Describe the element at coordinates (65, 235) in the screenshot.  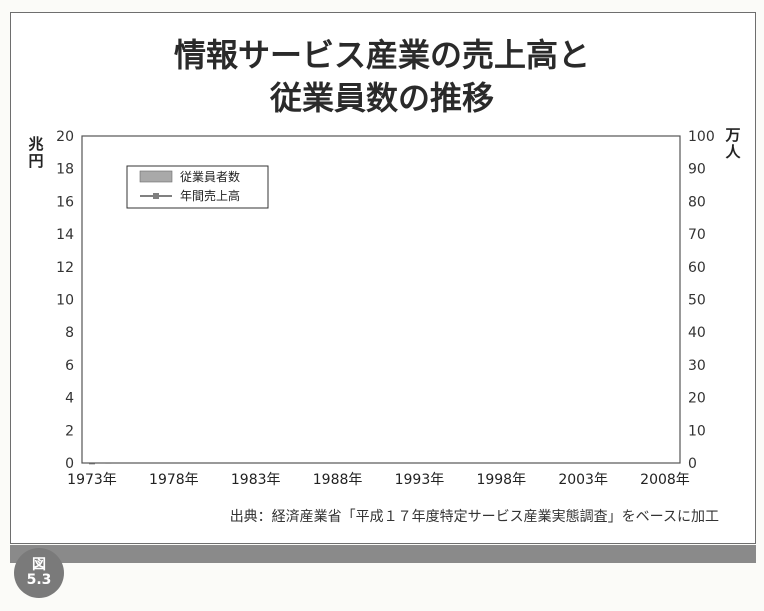
I see `left-axis-tick-label: 14` at that location.